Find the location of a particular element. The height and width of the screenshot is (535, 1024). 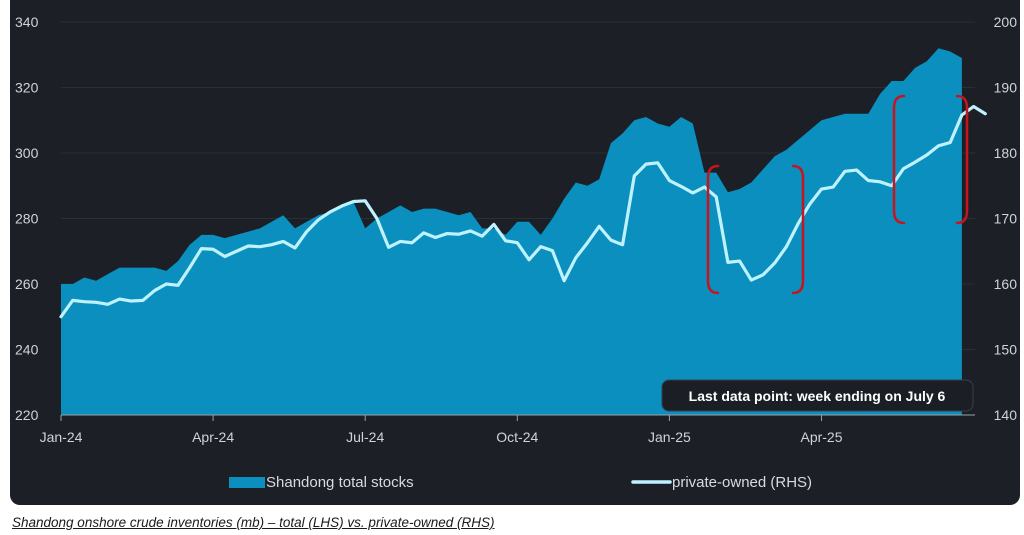

legend-label-total-stocks: Shandong total stocks is located at coordinates (340, 482).